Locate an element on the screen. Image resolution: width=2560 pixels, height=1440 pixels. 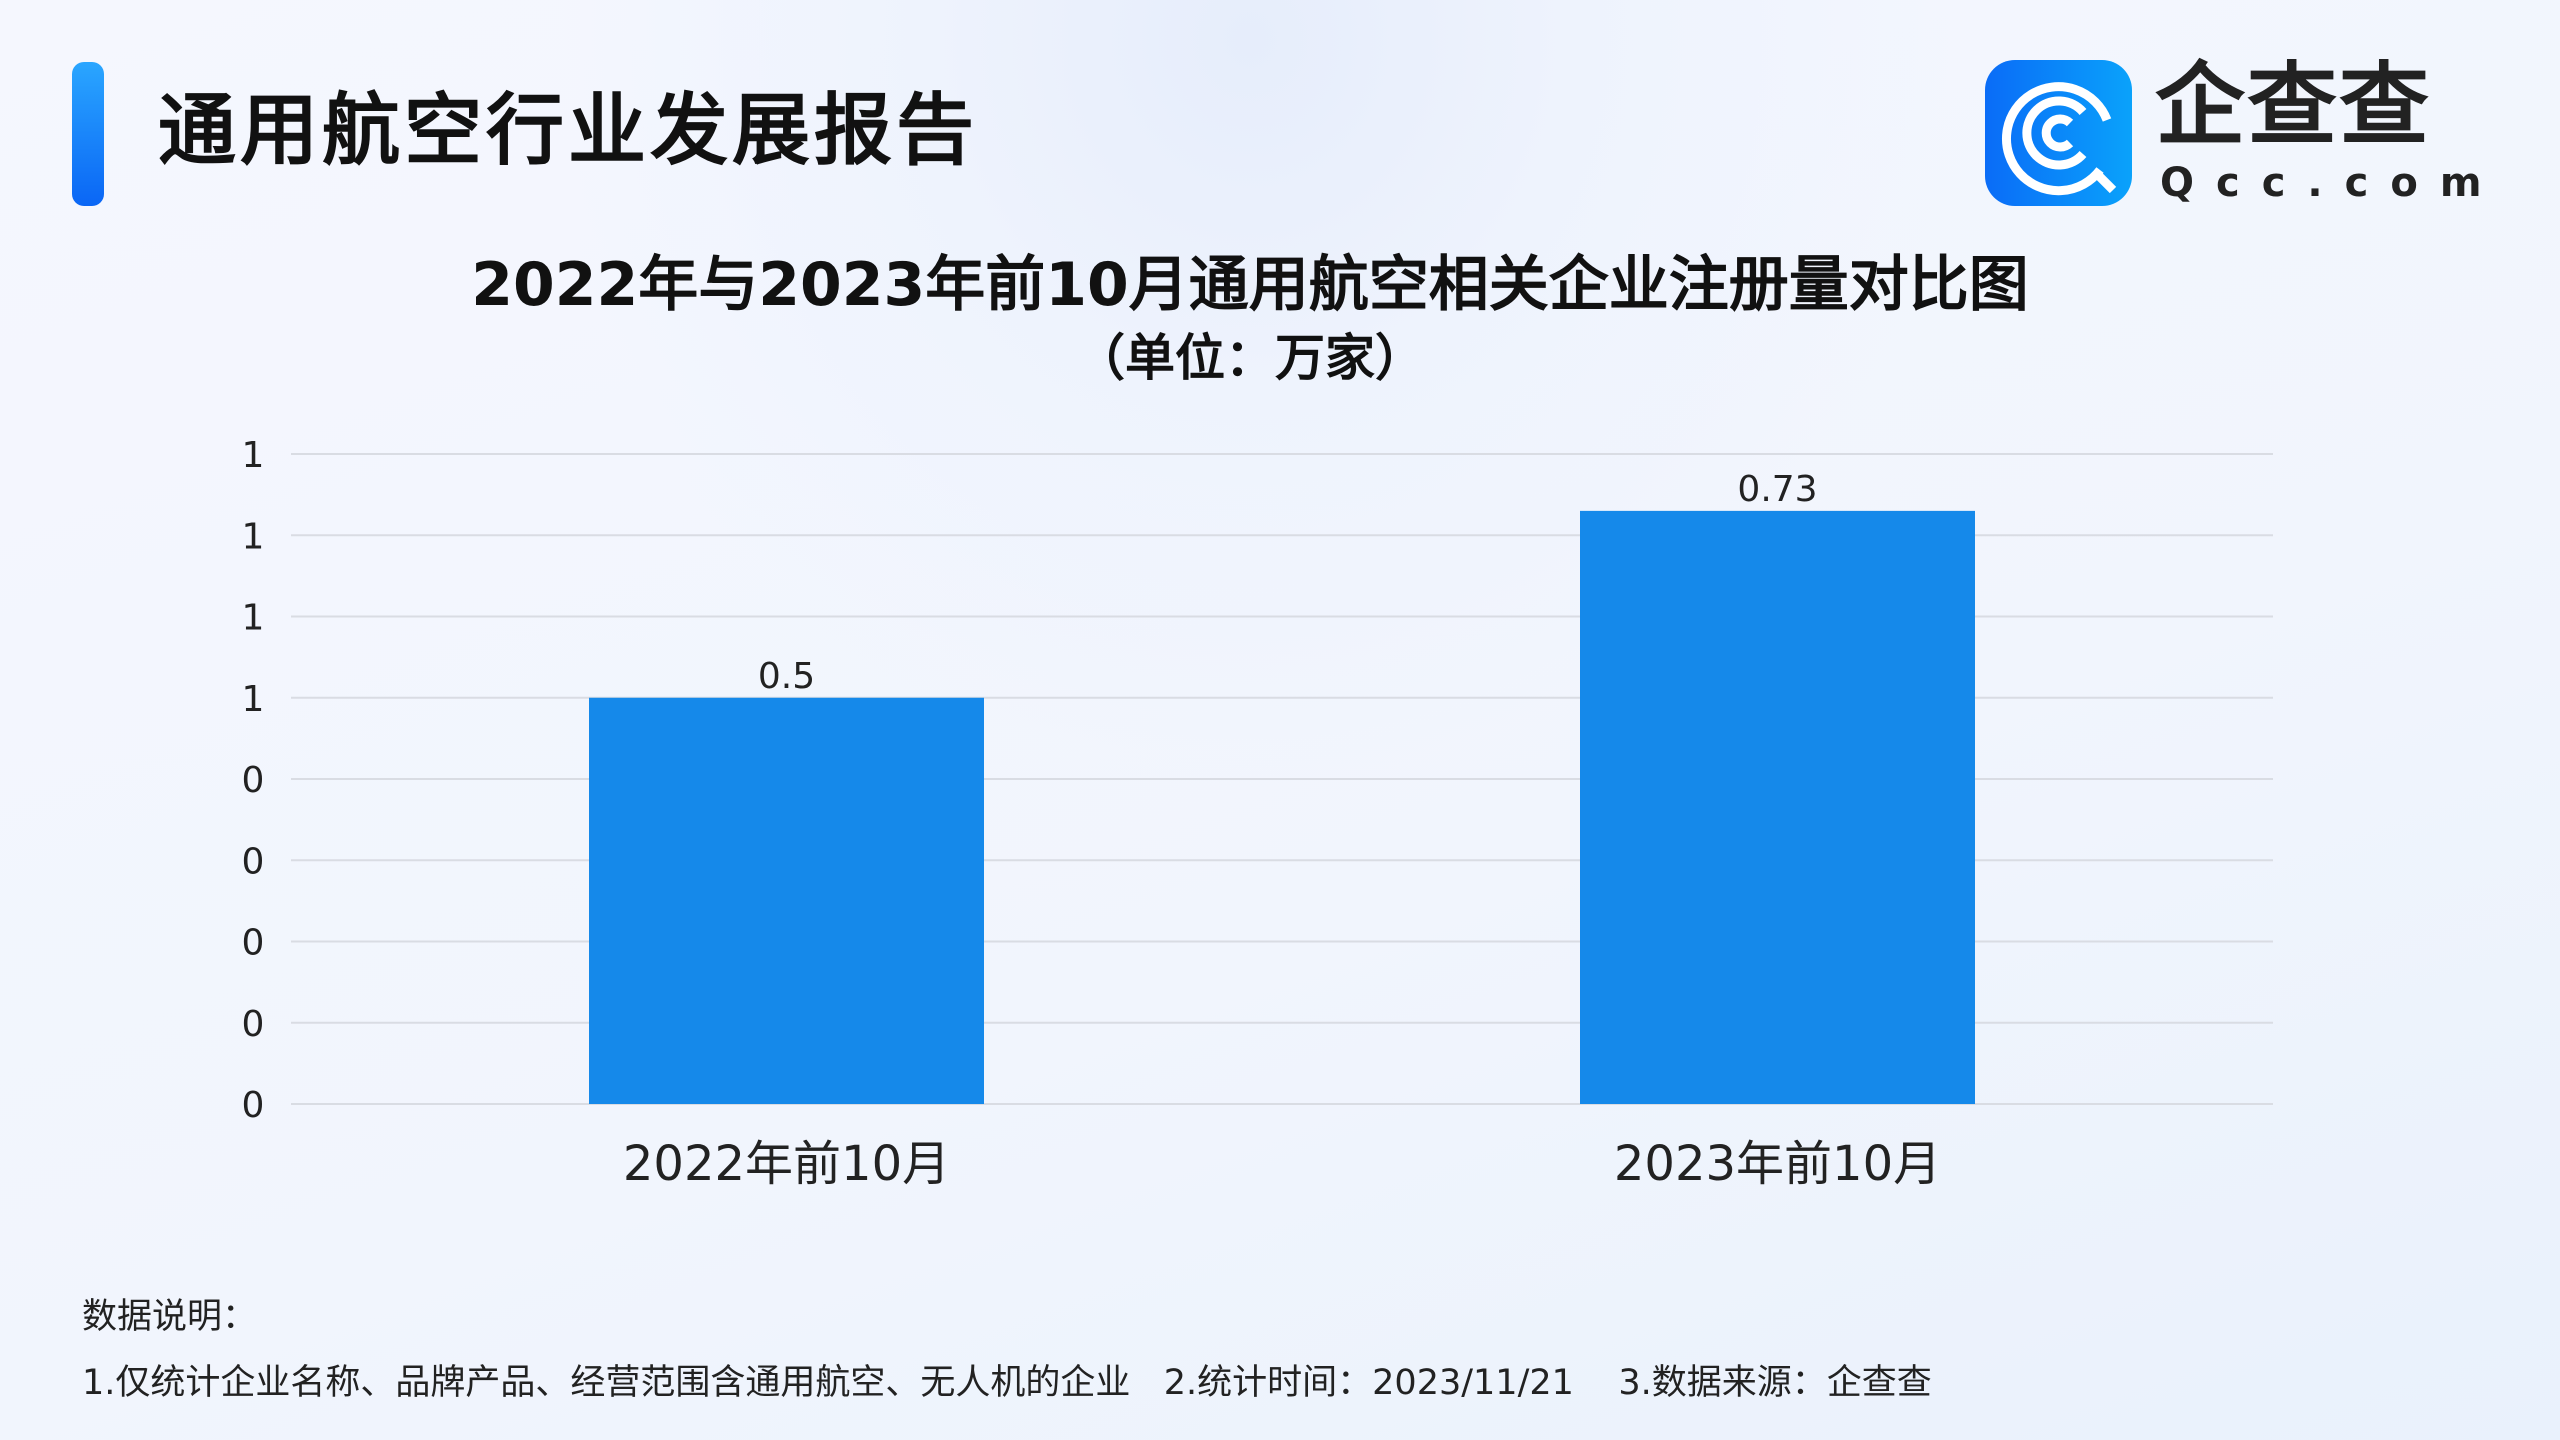
qcc-logo: 企查查 Qcc.com is located at coordinates (2233, 129).